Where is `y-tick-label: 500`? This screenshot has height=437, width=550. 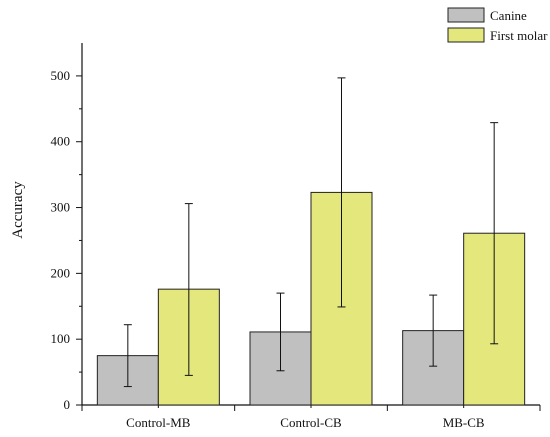
y-tick-label: 500 is located at coordinates (61, 75).